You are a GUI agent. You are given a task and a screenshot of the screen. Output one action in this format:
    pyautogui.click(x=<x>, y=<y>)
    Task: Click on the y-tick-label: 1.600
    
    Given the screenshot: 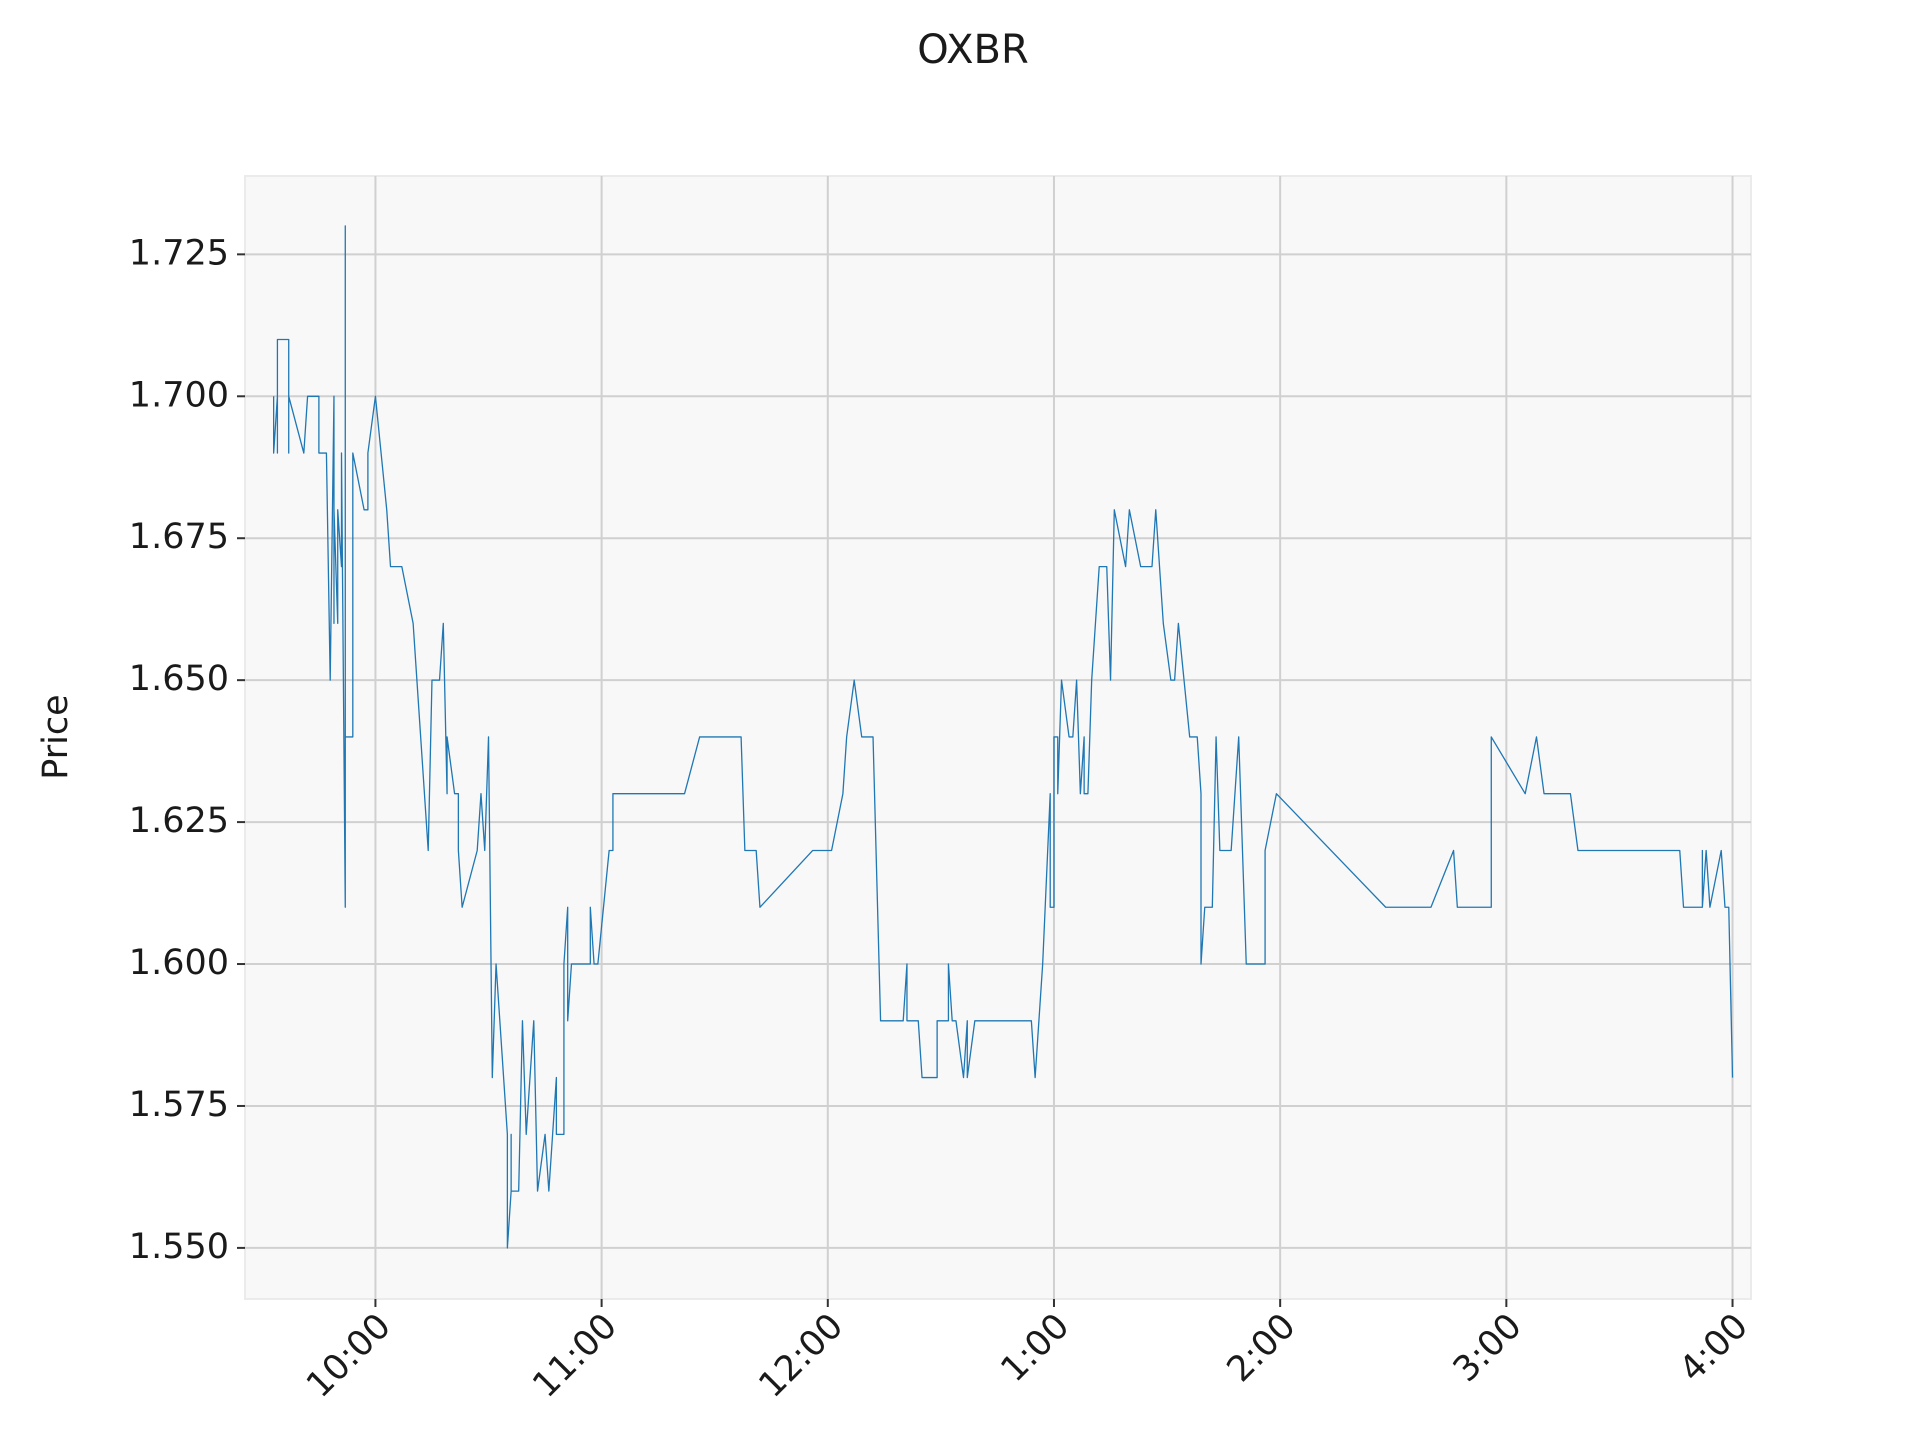 What is the action you would take?
    pyautogui.click(x=179, y=963)
    